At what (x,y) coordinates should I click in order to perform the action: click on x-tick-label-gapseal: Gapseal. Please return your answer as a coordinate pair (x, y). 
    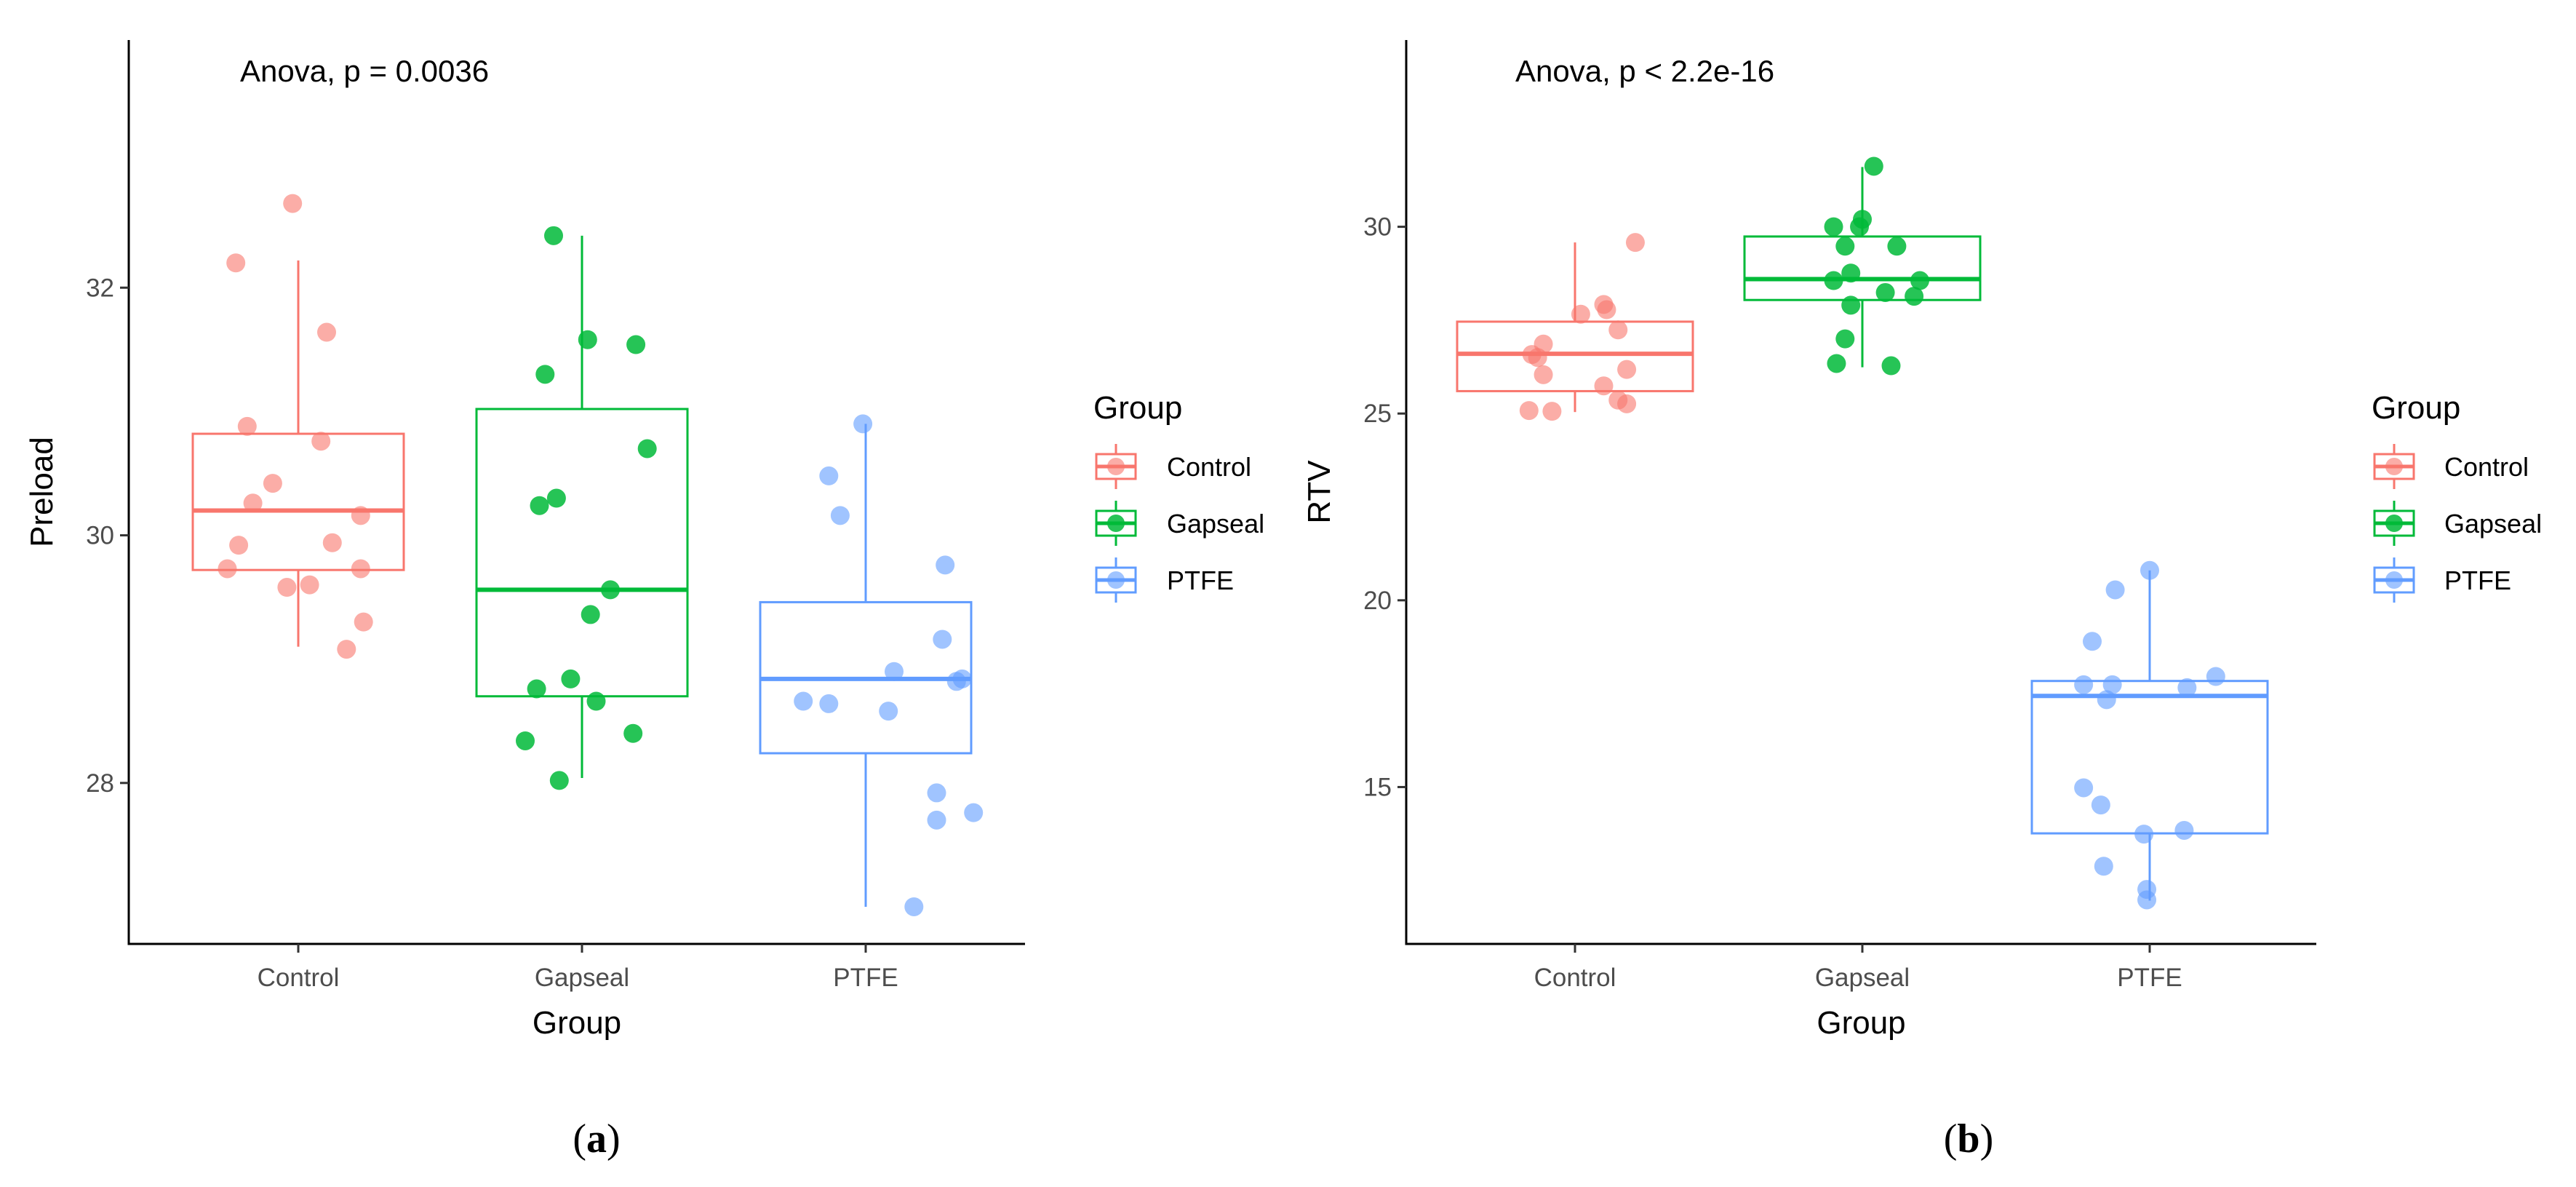
    Looking at the image, I should click on (582, 978).